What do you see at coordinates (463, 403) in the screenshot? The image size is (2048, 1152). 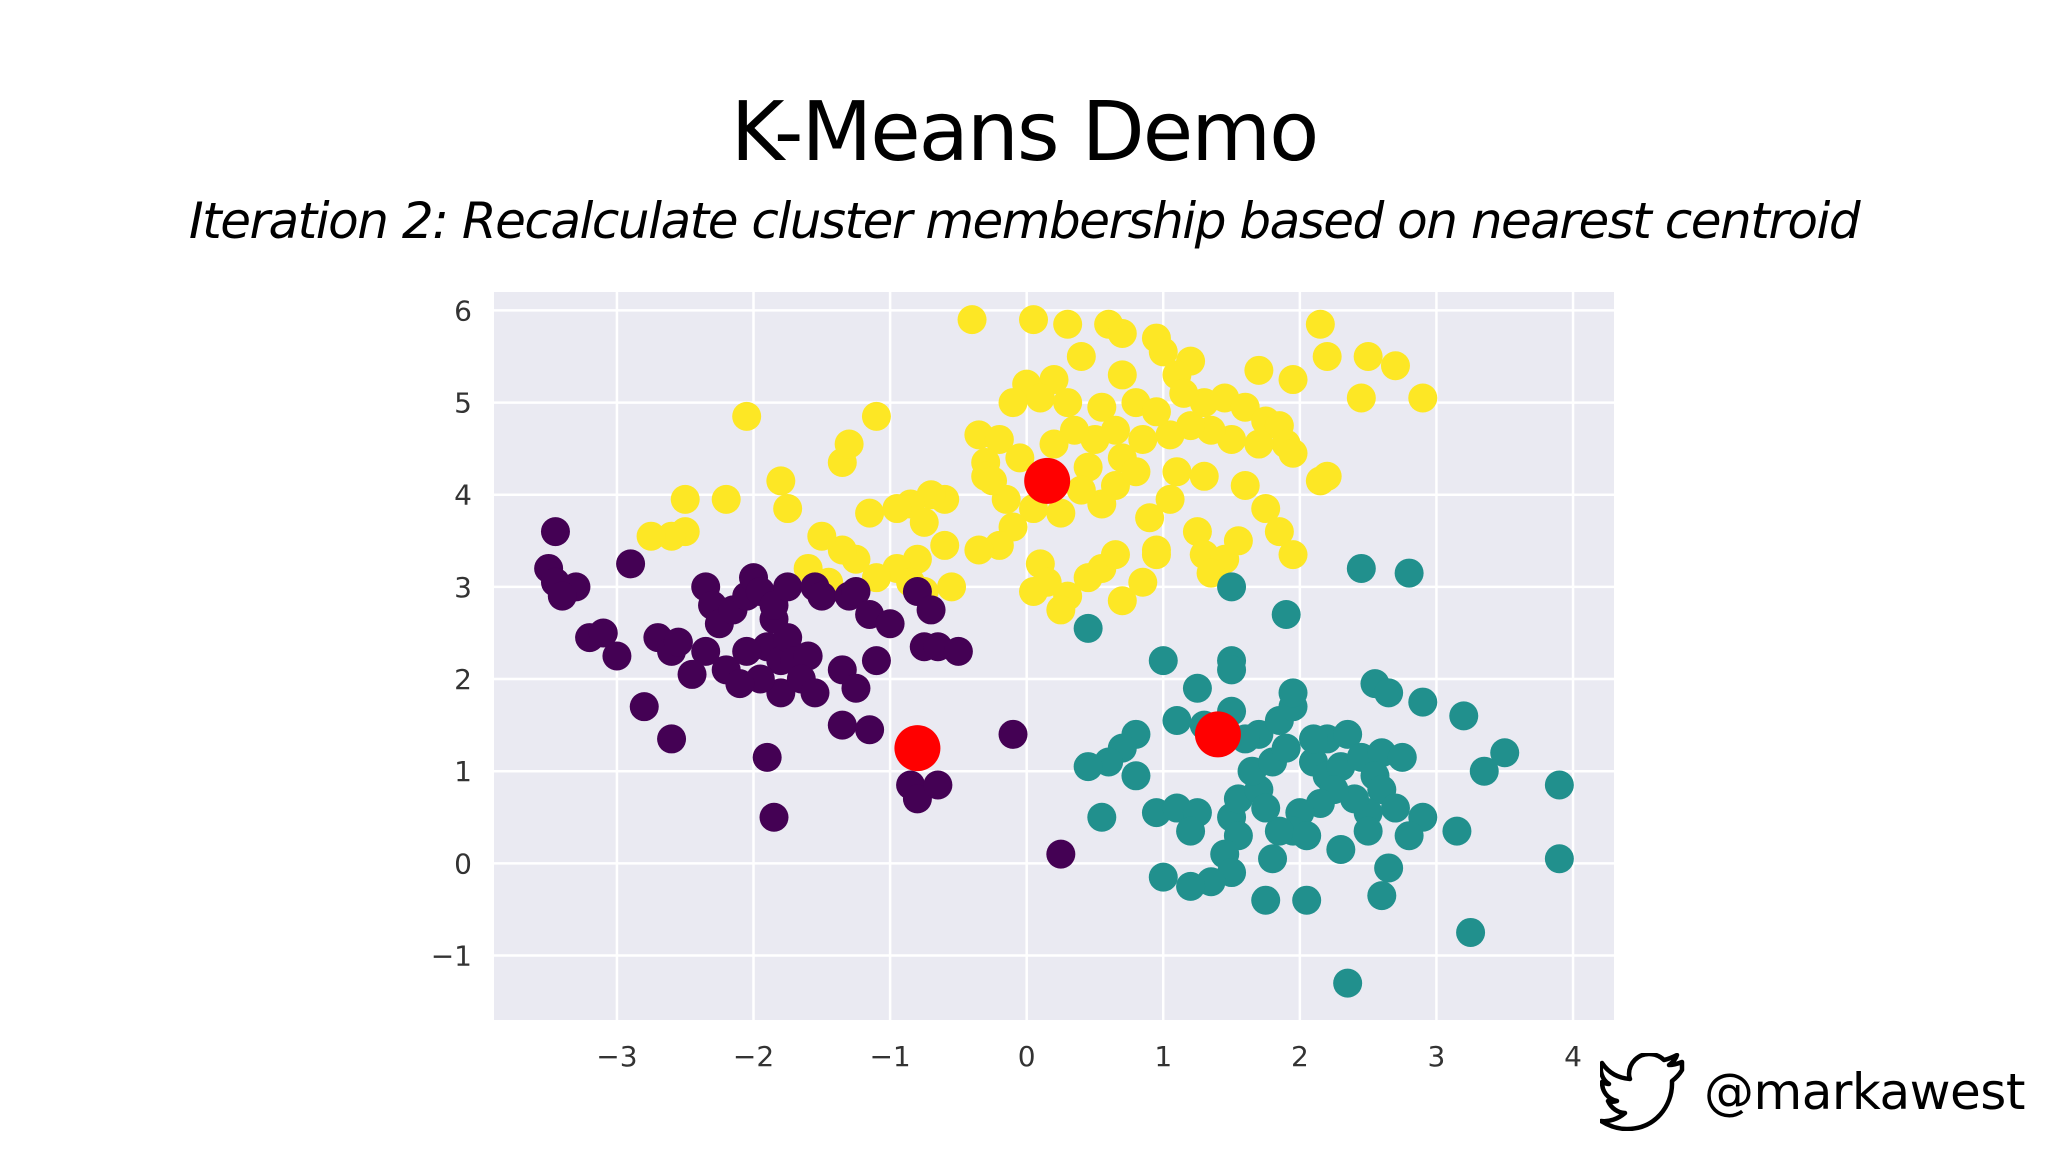 I see `y-tick-label: 5` at bounding box center [463, 403].